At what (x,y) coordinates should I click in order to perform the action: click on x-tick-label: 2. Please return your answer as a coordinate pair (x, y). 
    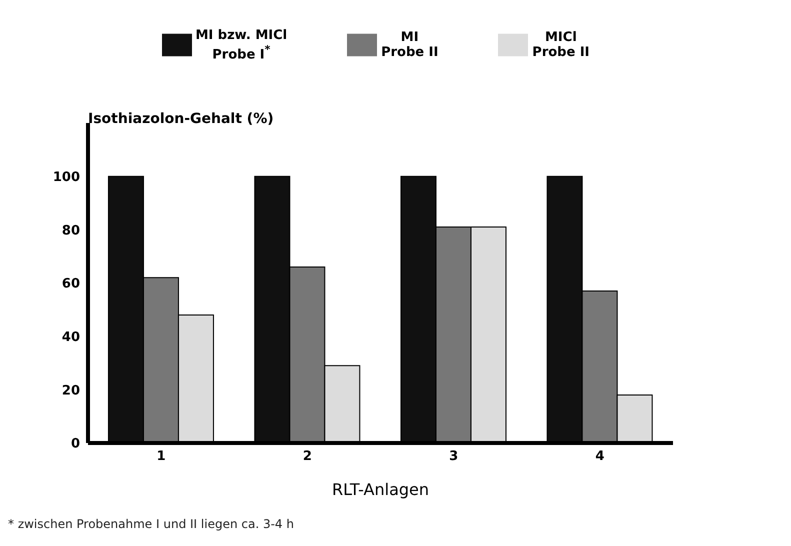
    Looking at the image, I should click on (307, 456).